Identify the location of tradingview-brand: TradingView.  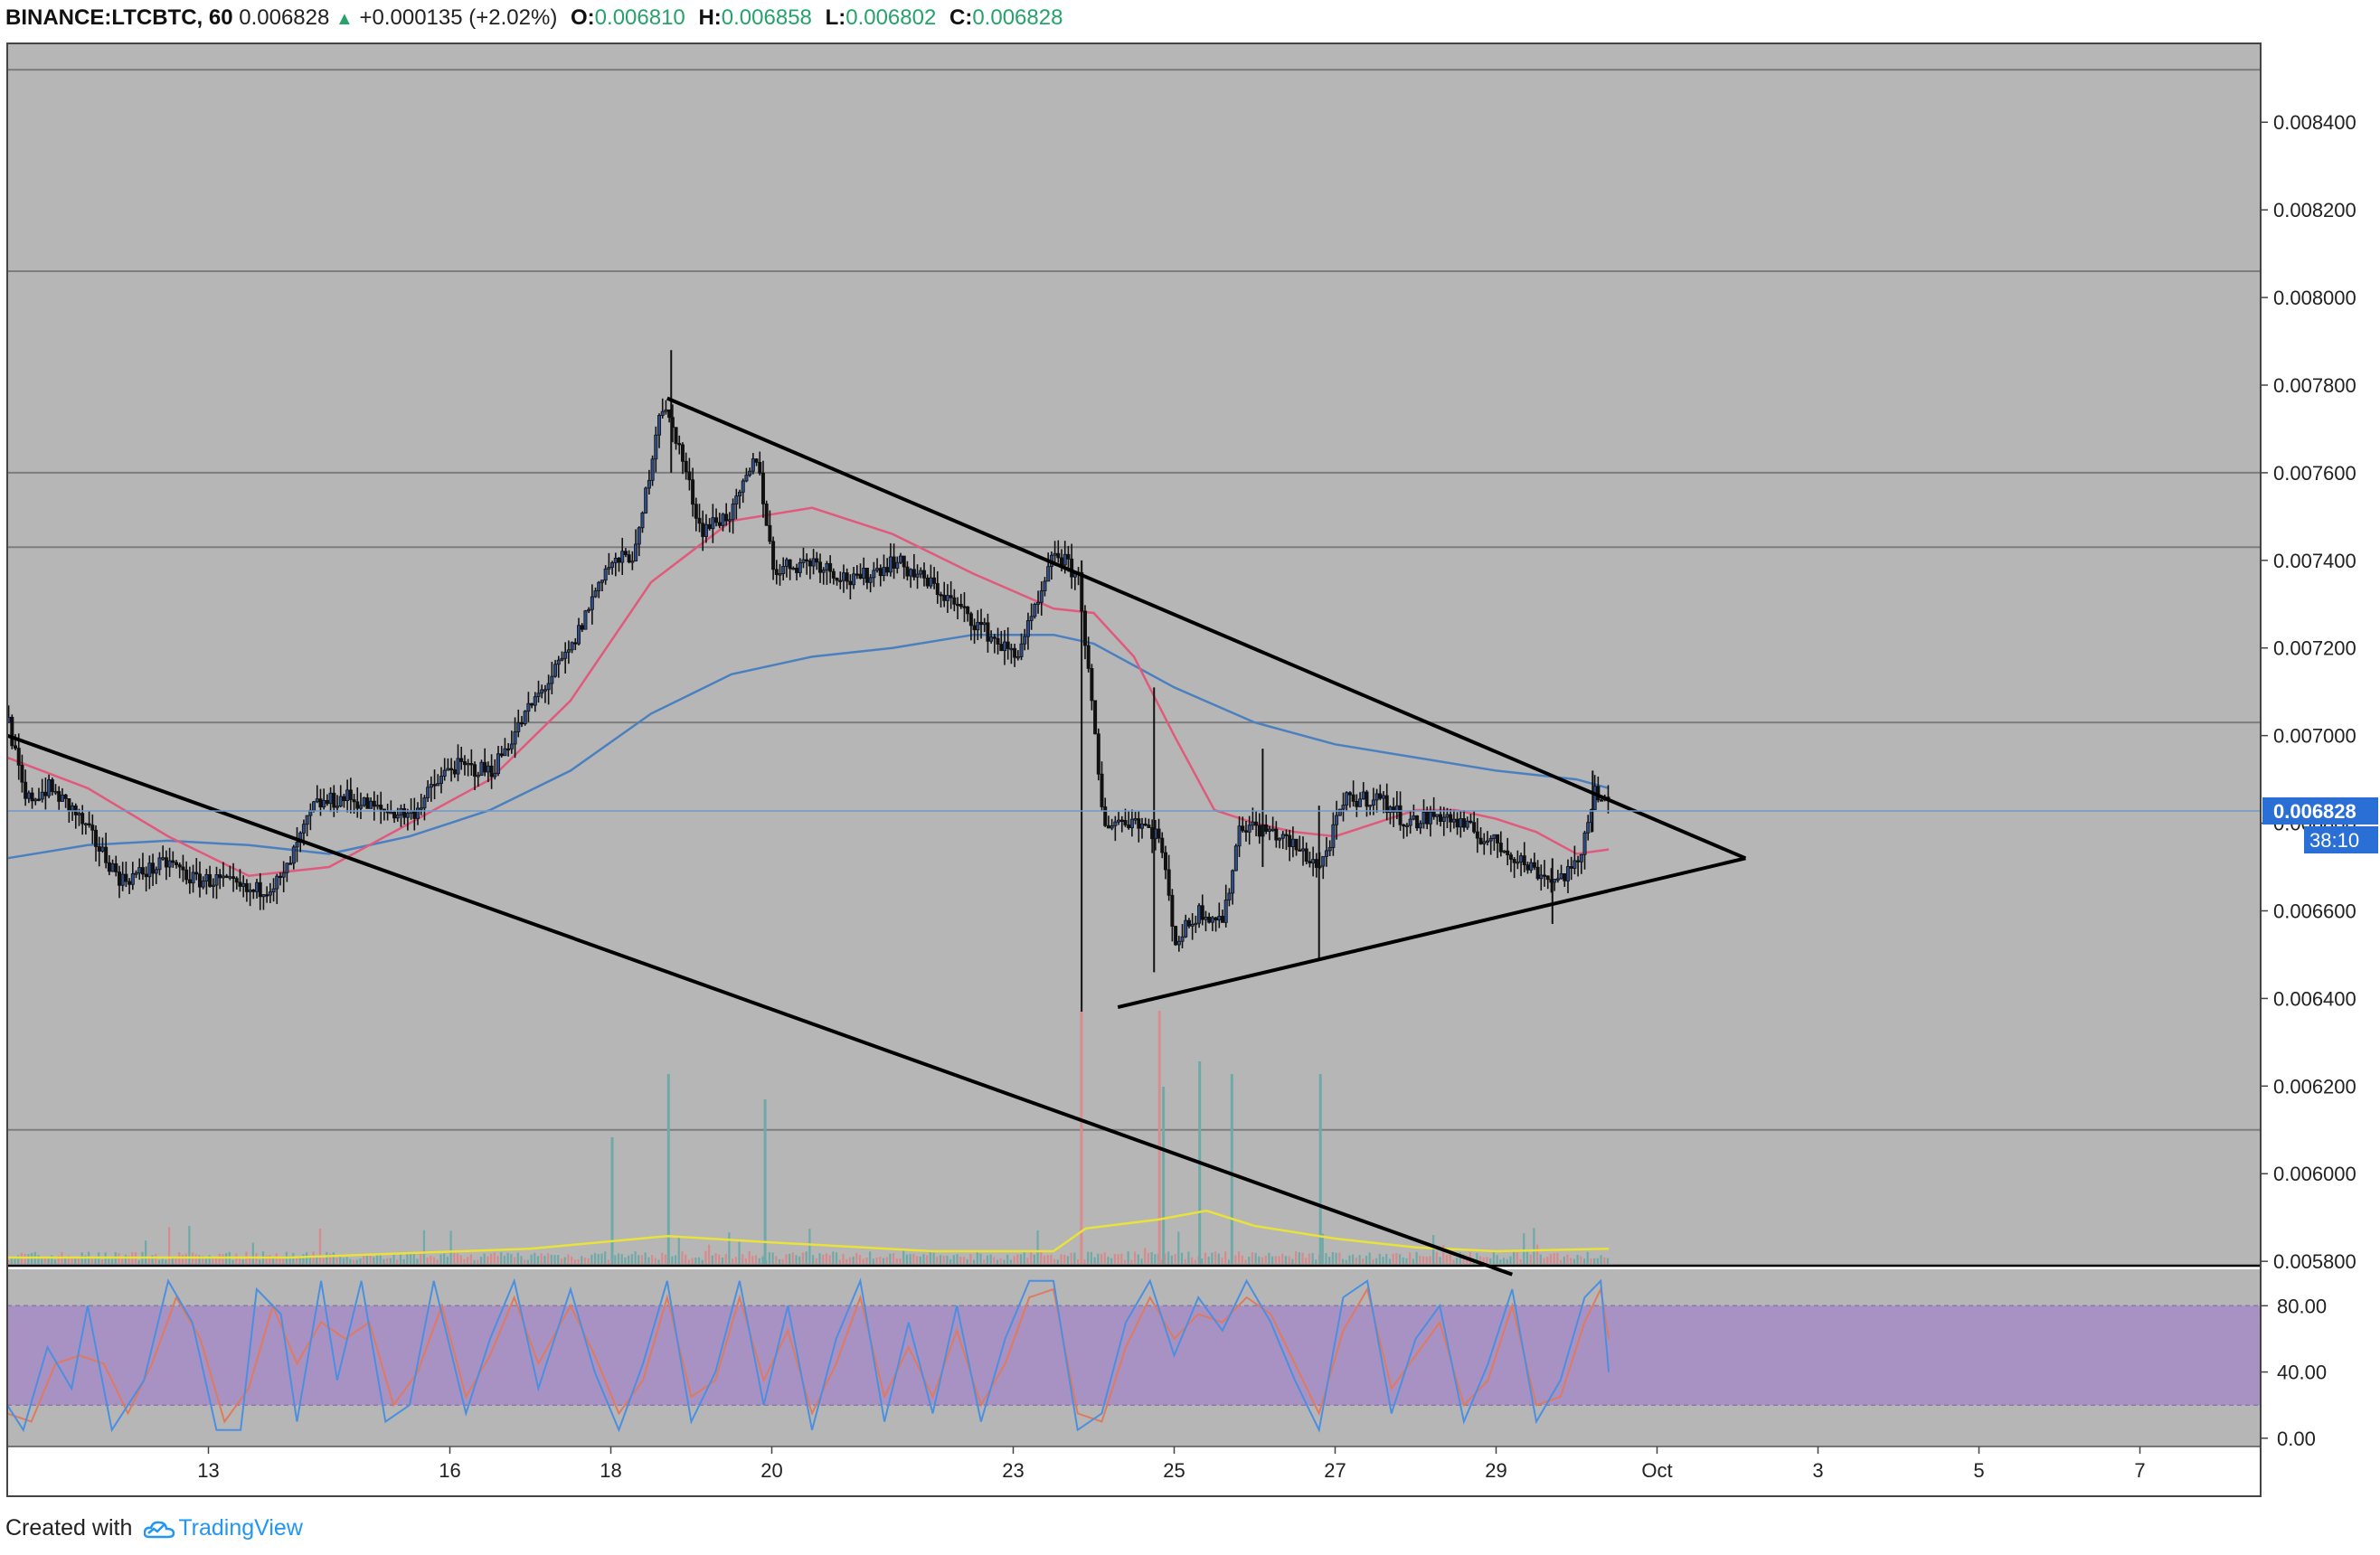
(241, 1528).